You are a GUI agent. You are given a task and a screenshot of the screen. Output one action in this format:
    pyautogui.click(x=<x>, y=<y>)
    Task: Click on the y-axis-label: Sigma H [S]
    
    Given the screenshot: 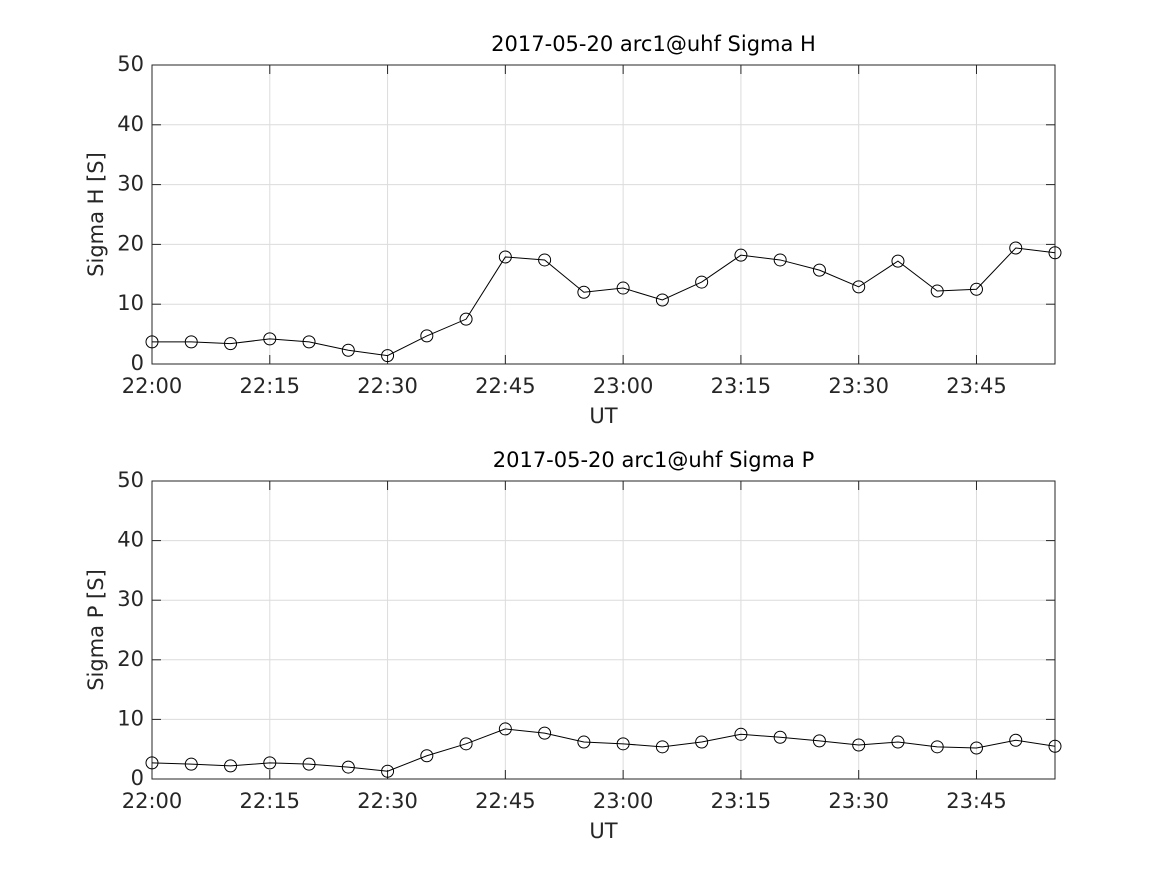 What is the action you would take?
    pyautogui.click(x=96, y=214)
    